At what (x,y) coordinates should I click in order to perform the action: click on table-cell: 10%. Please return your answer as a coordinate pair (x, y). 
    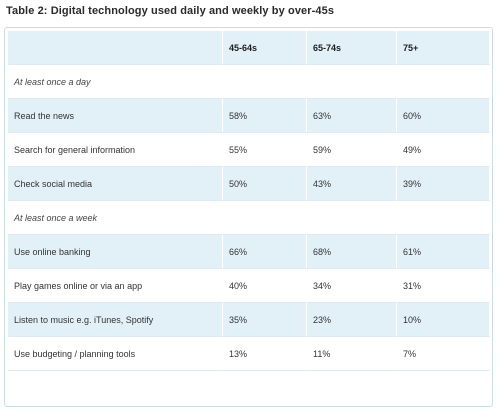
    Looking at the image, I should click on (443, 320).